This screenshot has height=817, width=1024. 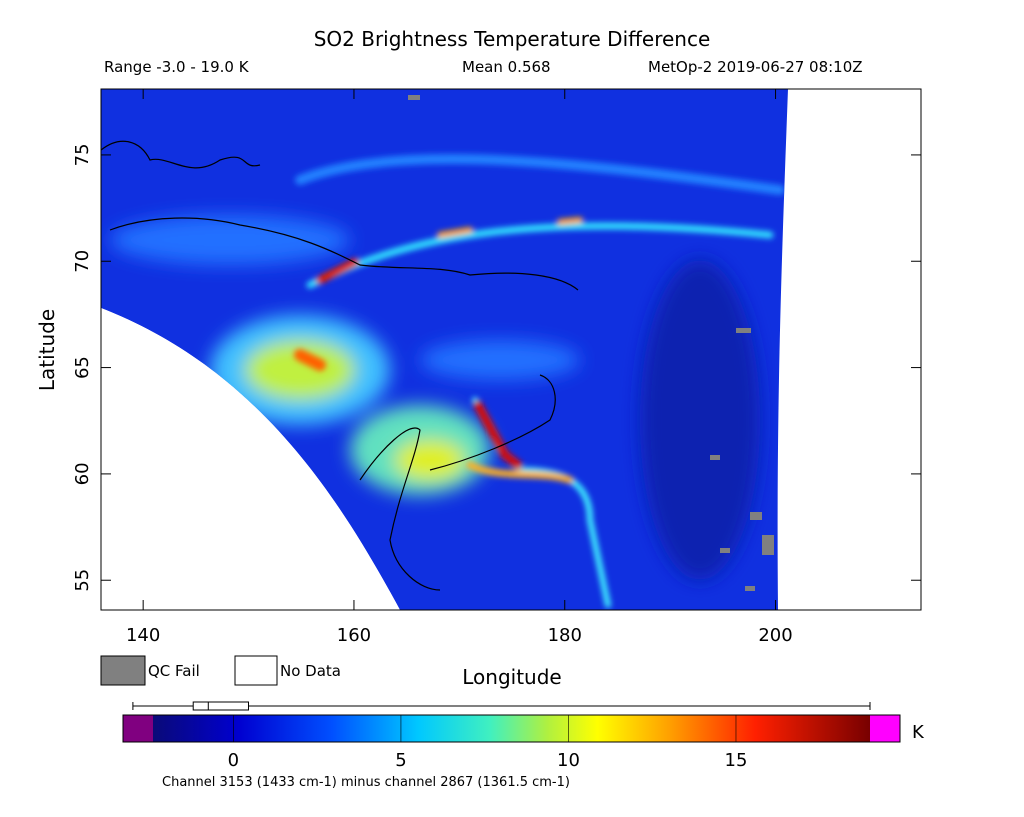 I want to click on colorbar-axis: 0 5 10 15, so click(x=501, y=736).